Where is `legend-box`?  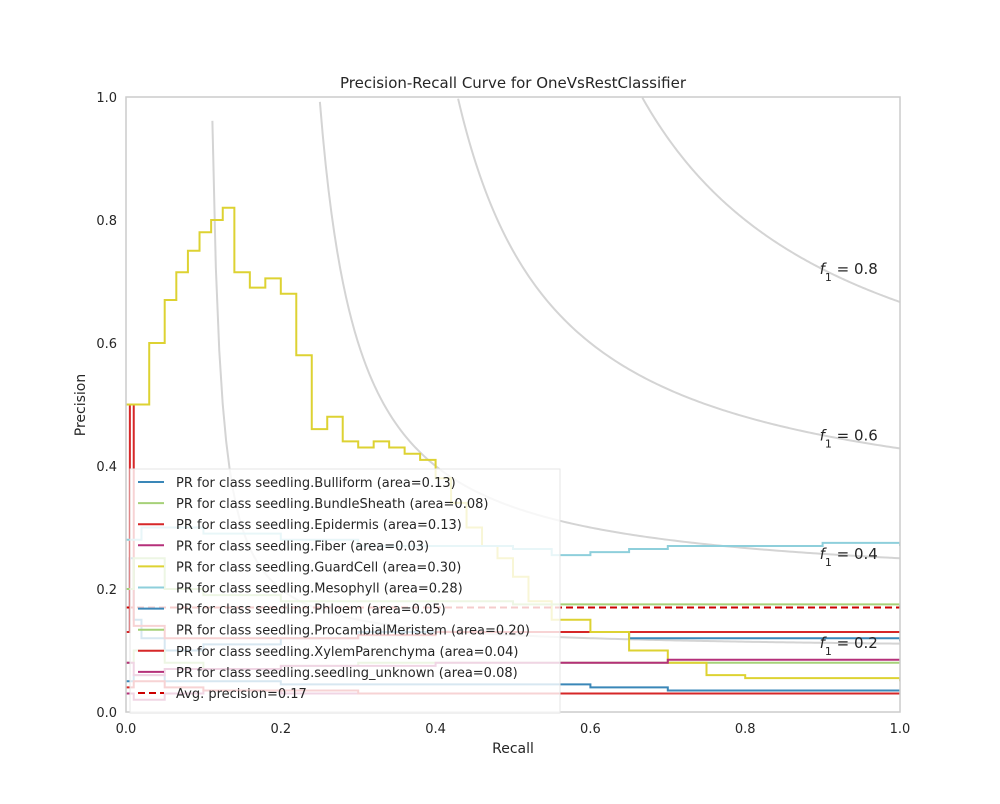 legend-box is located at coordinates (345, 591).